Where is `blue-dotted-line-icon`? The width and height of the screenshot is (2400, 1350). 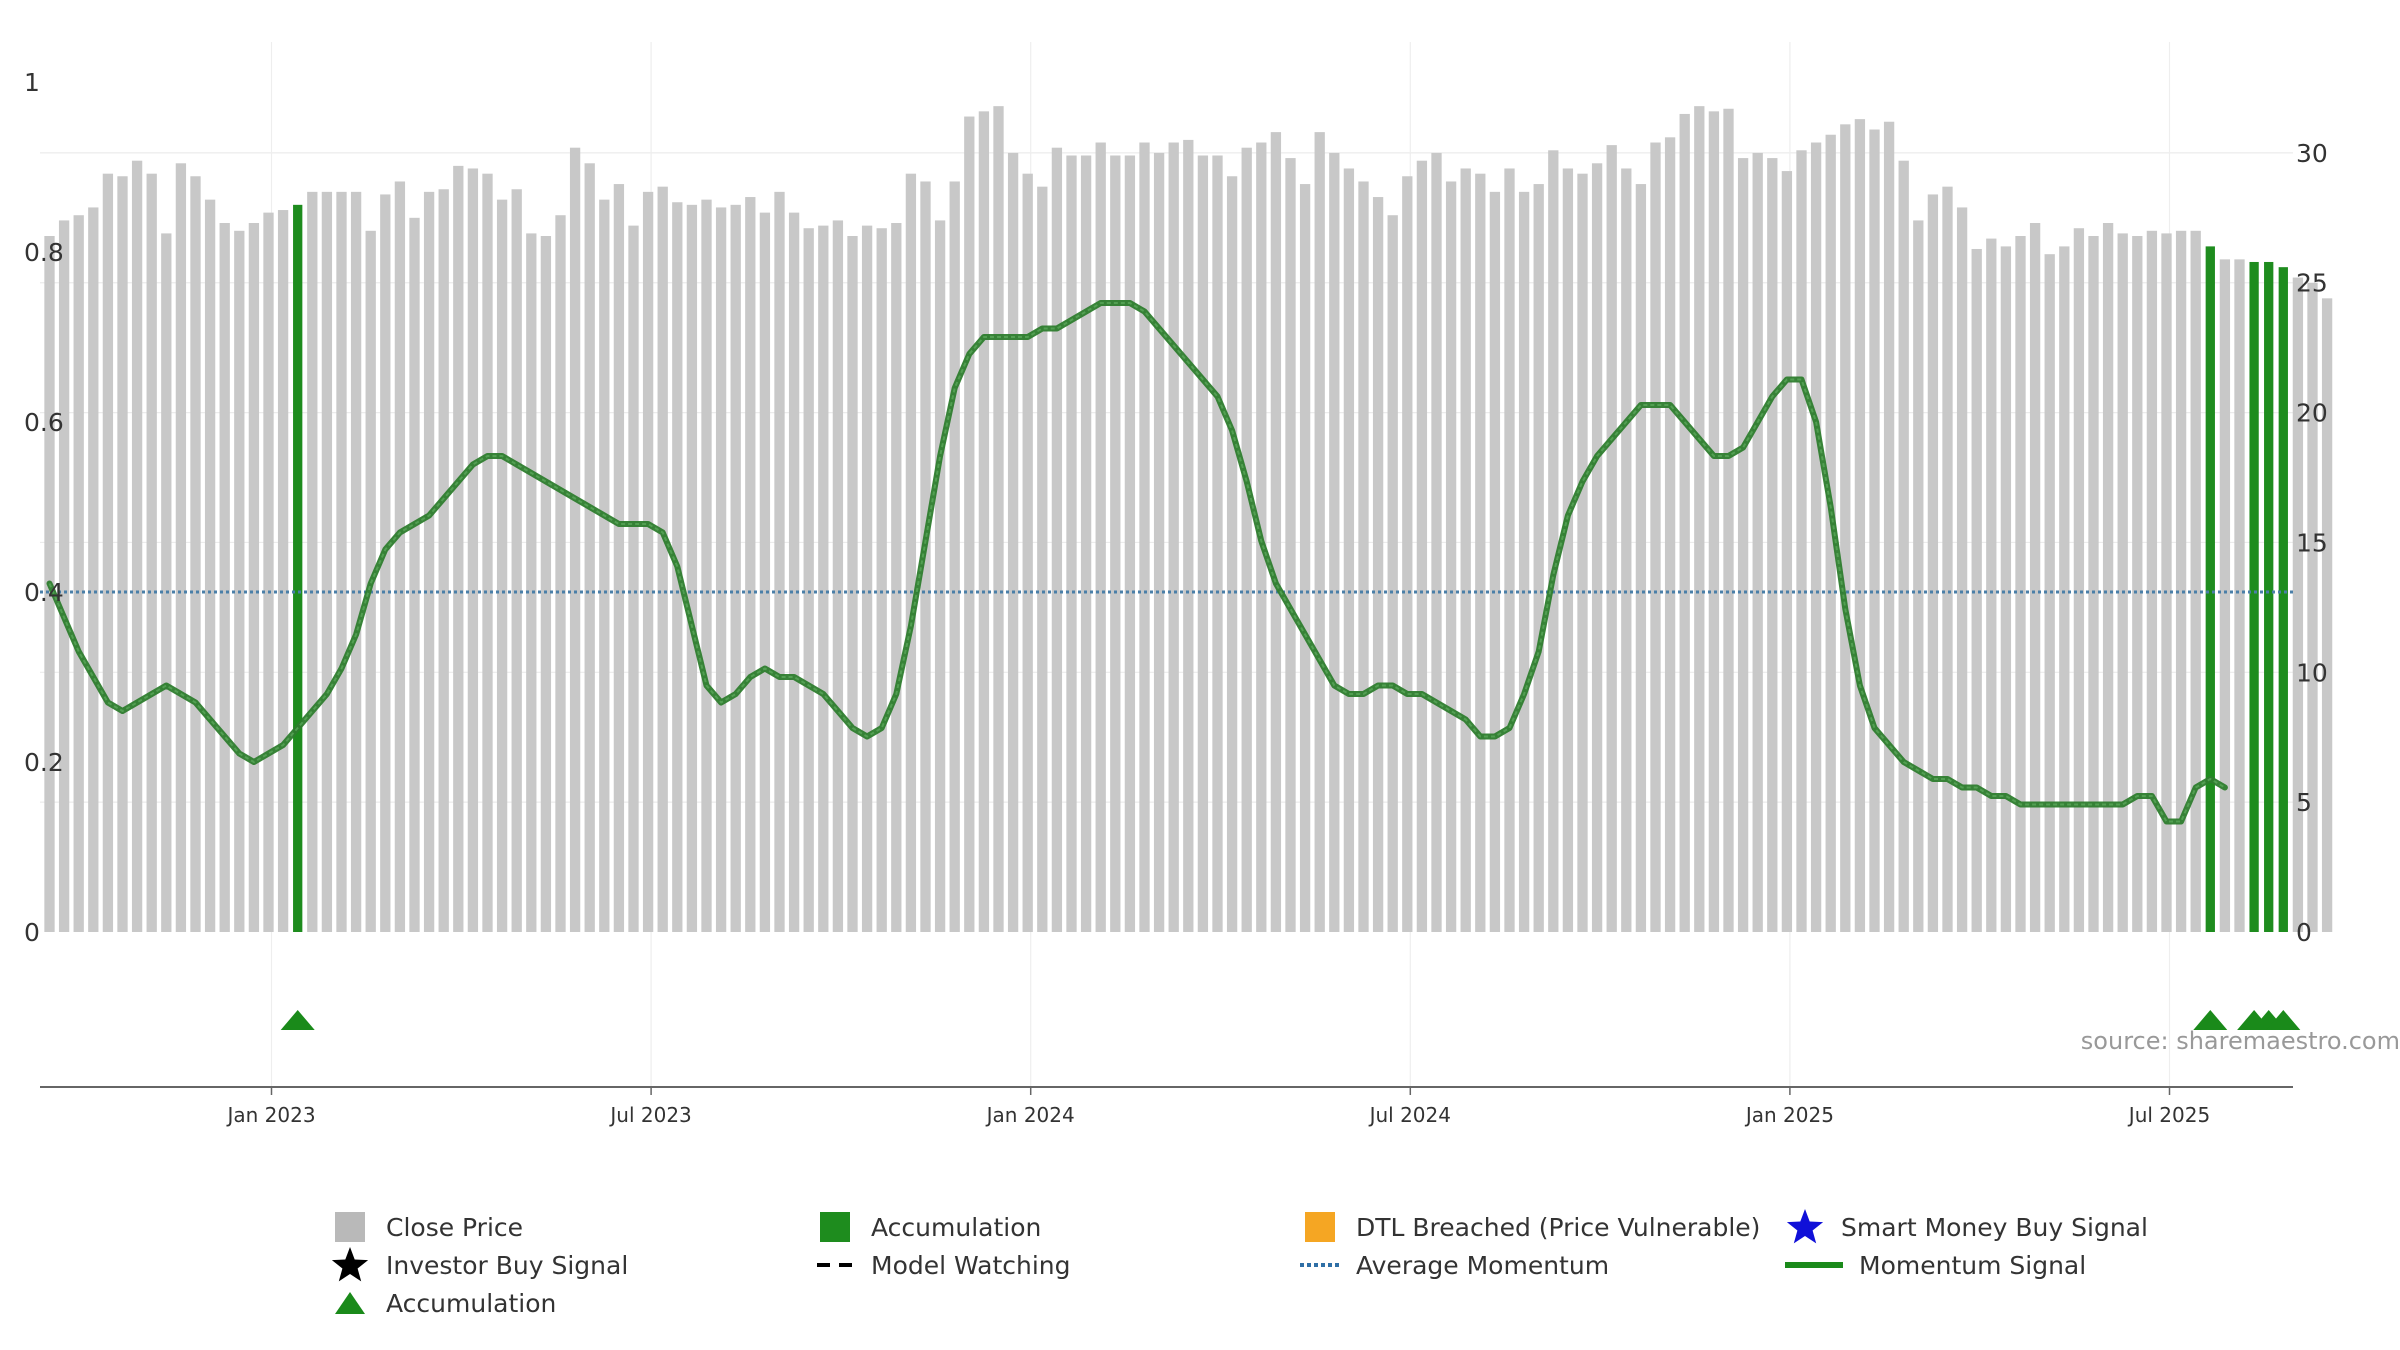 blue-dotted-line-icon is located at coordinates (1320, 1265).